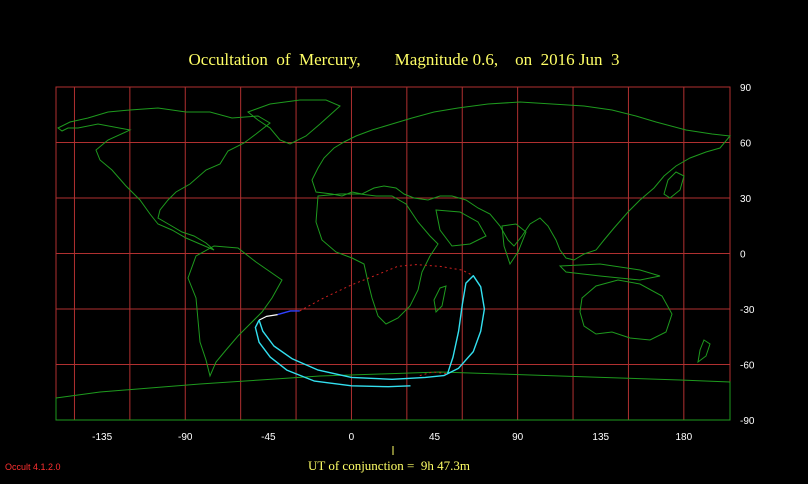 The width and height of the screenshot is (808, 484). What do you see at coordinates (747, 366) in the screenshot?
I see `latitude-tick-label: -60` at bounding box center [747, 366].